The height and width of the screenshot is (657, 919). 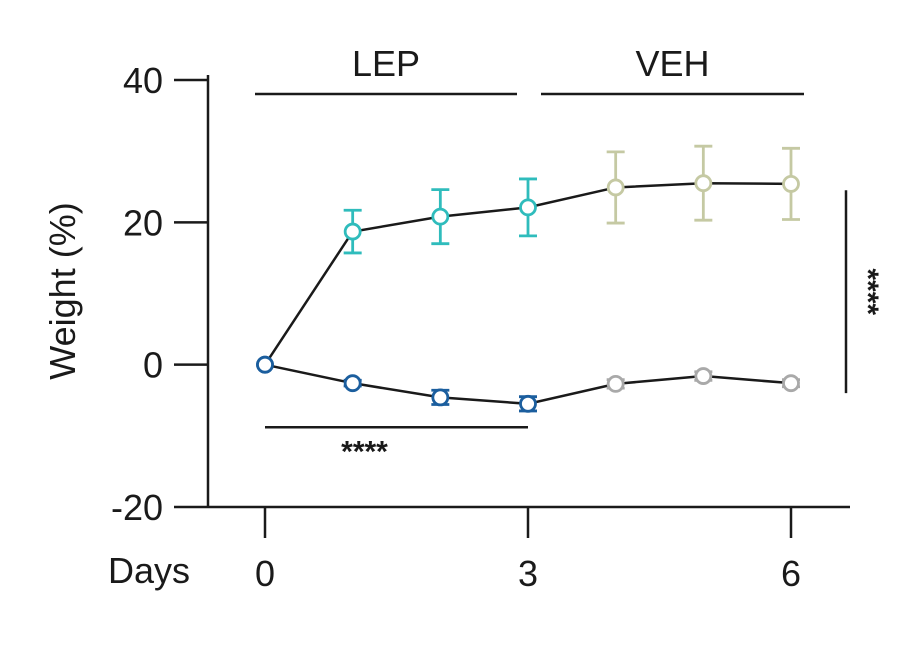 What do you see at coordinates (386, 63) in the screenshot?
I see `phase-label: LEP` at bounding box center [386, 63].